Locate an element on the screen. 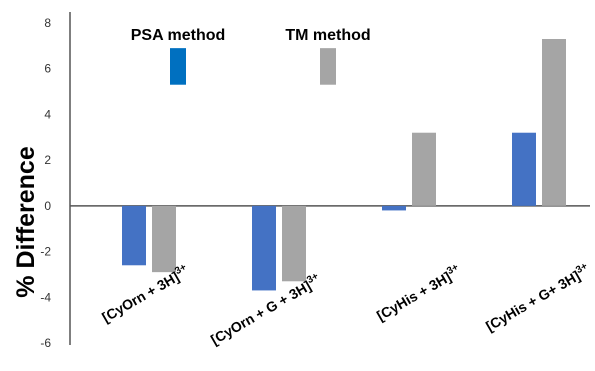 The height and width of the screenshot is (371, 595). y-axis-label: % Difference is located at coordinates (26, 222).